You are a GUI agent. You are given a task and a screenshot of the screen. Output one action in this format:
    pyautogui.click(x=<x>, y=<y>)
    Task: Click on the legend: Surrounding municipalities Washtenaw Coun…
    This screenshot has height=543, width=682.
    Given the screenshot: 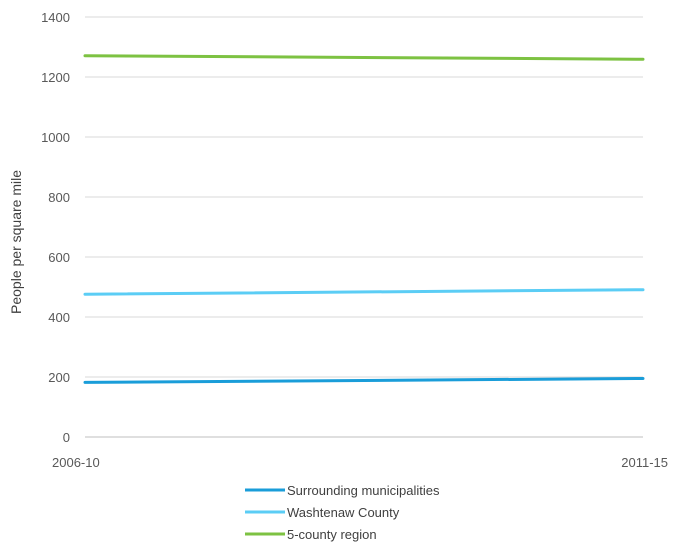 What is the action you would take?
    pyautogui.click(x=342, y=512)
    